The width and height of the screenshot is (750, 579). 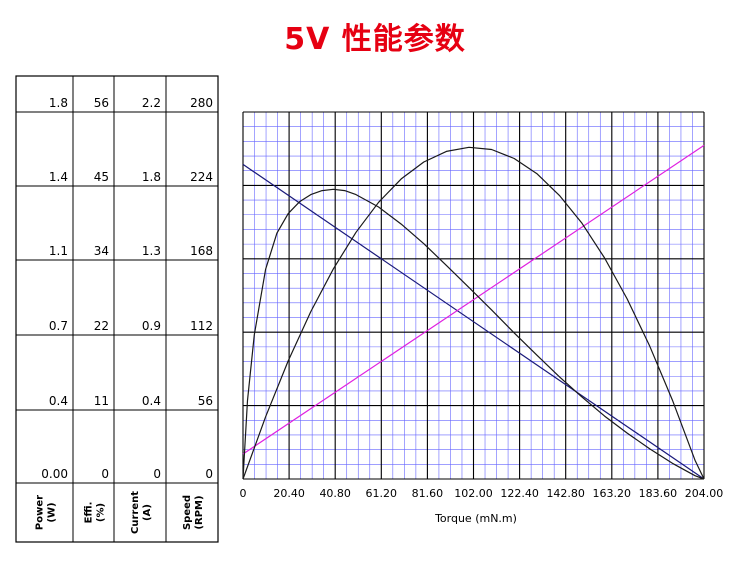 What do you see at coordinates (658, 493) in the screenshot?
I see `x-tick-label: 183.60` at bounding box center [658, 493].